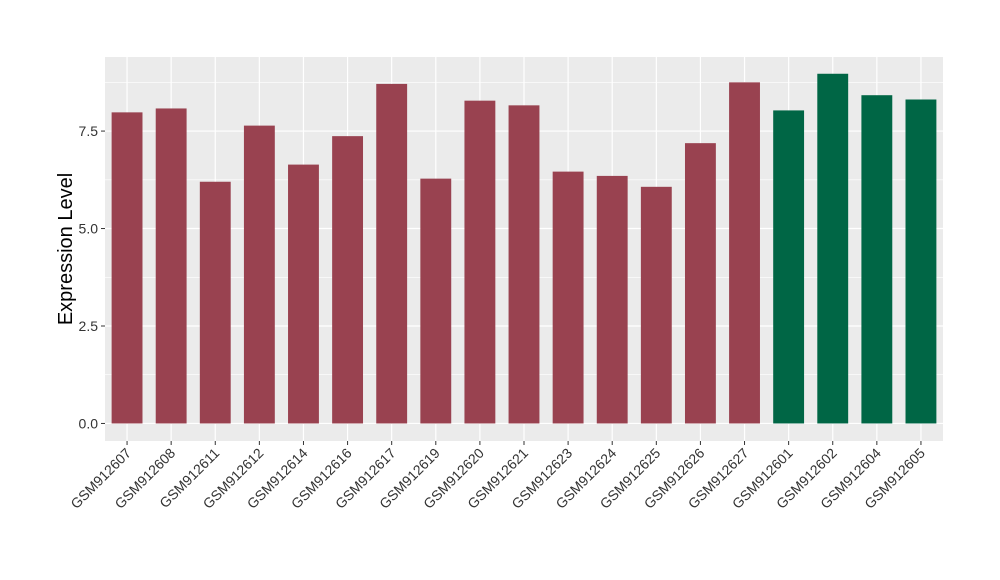  What do you see at coordinates (171, 266) in the screenshot?
I see `bar-GSM912608` at bounding box center [171, 266].